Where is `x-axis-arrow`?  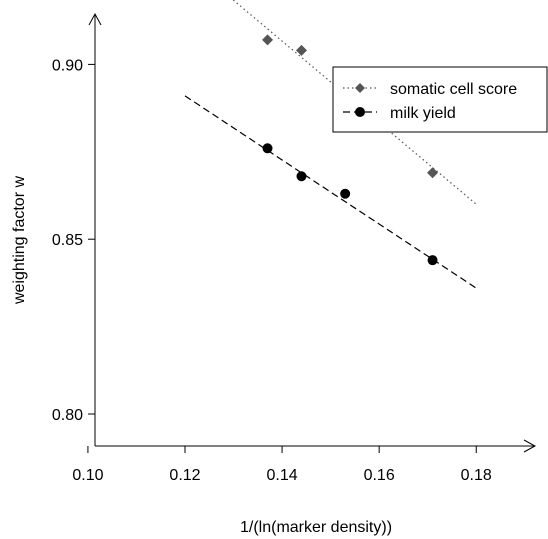 x-axis-arrow is located at coordinates (530, 446).